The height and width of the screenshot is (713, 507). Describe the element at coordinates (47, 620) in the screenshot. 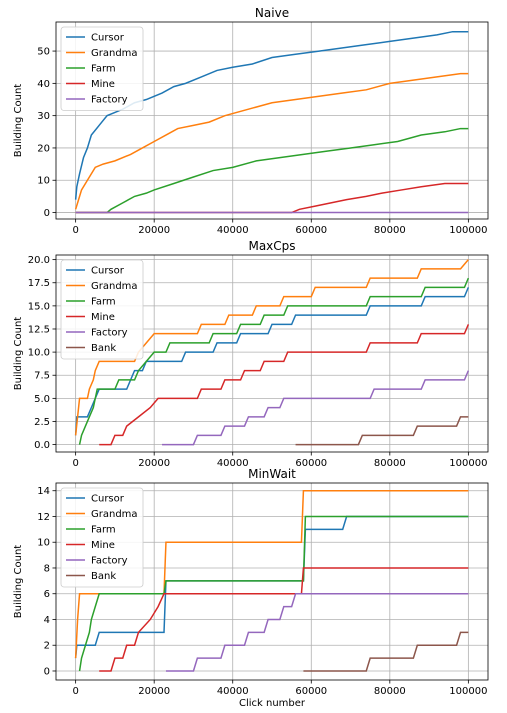

I see `y-tick-label: 4` at that location.